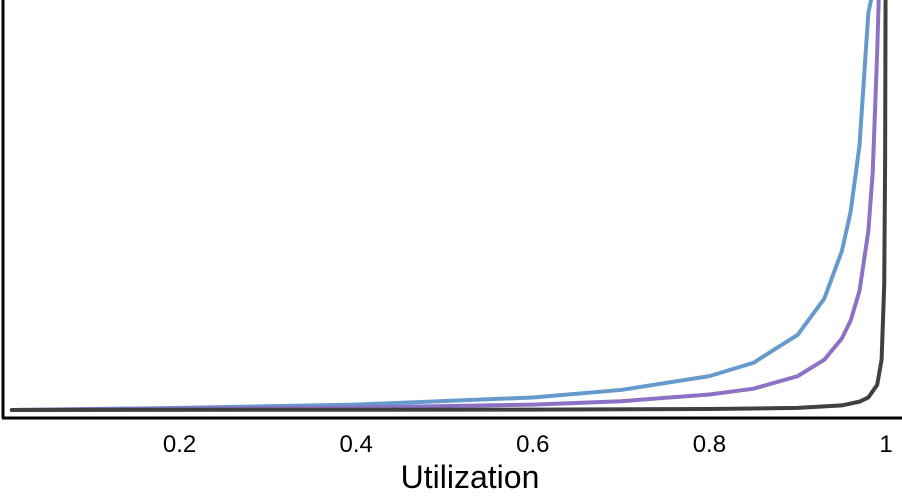  Describe the element at coordinates (709, 444) in the screenshot. I see `x-tick-label: 0.8` at that location.